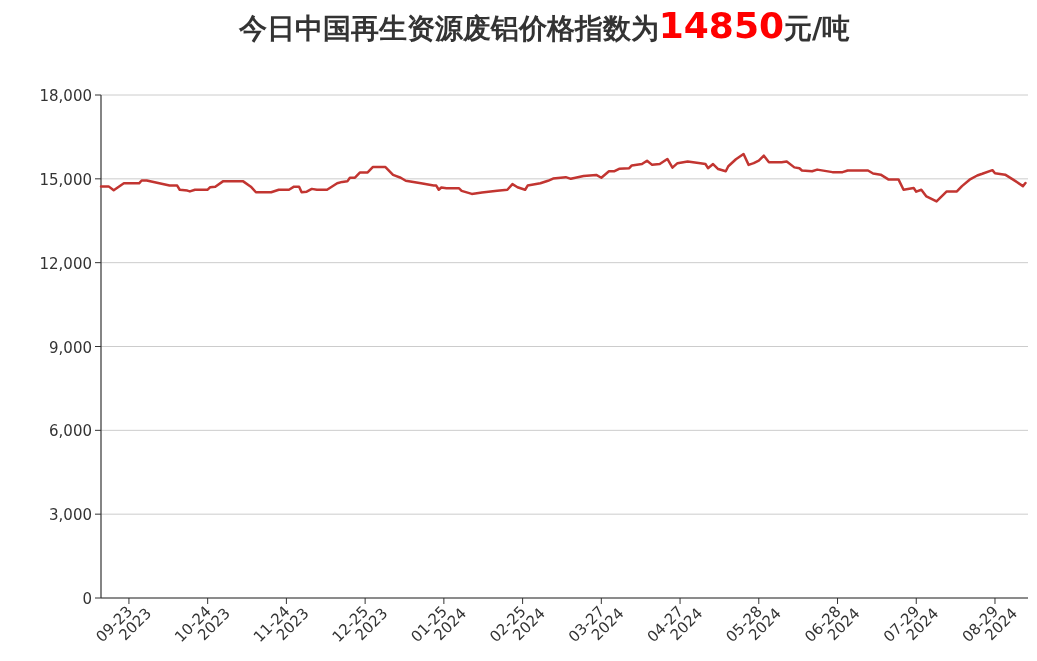  What do you see at coordinates (563, 177) in the screenshot?
I see `line-series` at bounding box center [563, 177].